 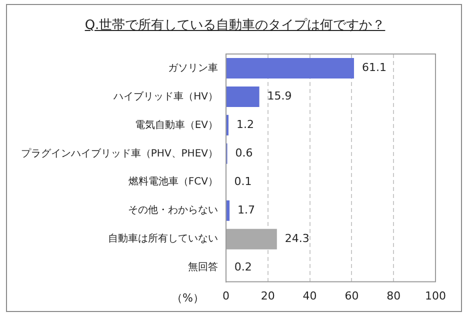 I want to click on x-tick-label: 0, so click(x=226, y=295).